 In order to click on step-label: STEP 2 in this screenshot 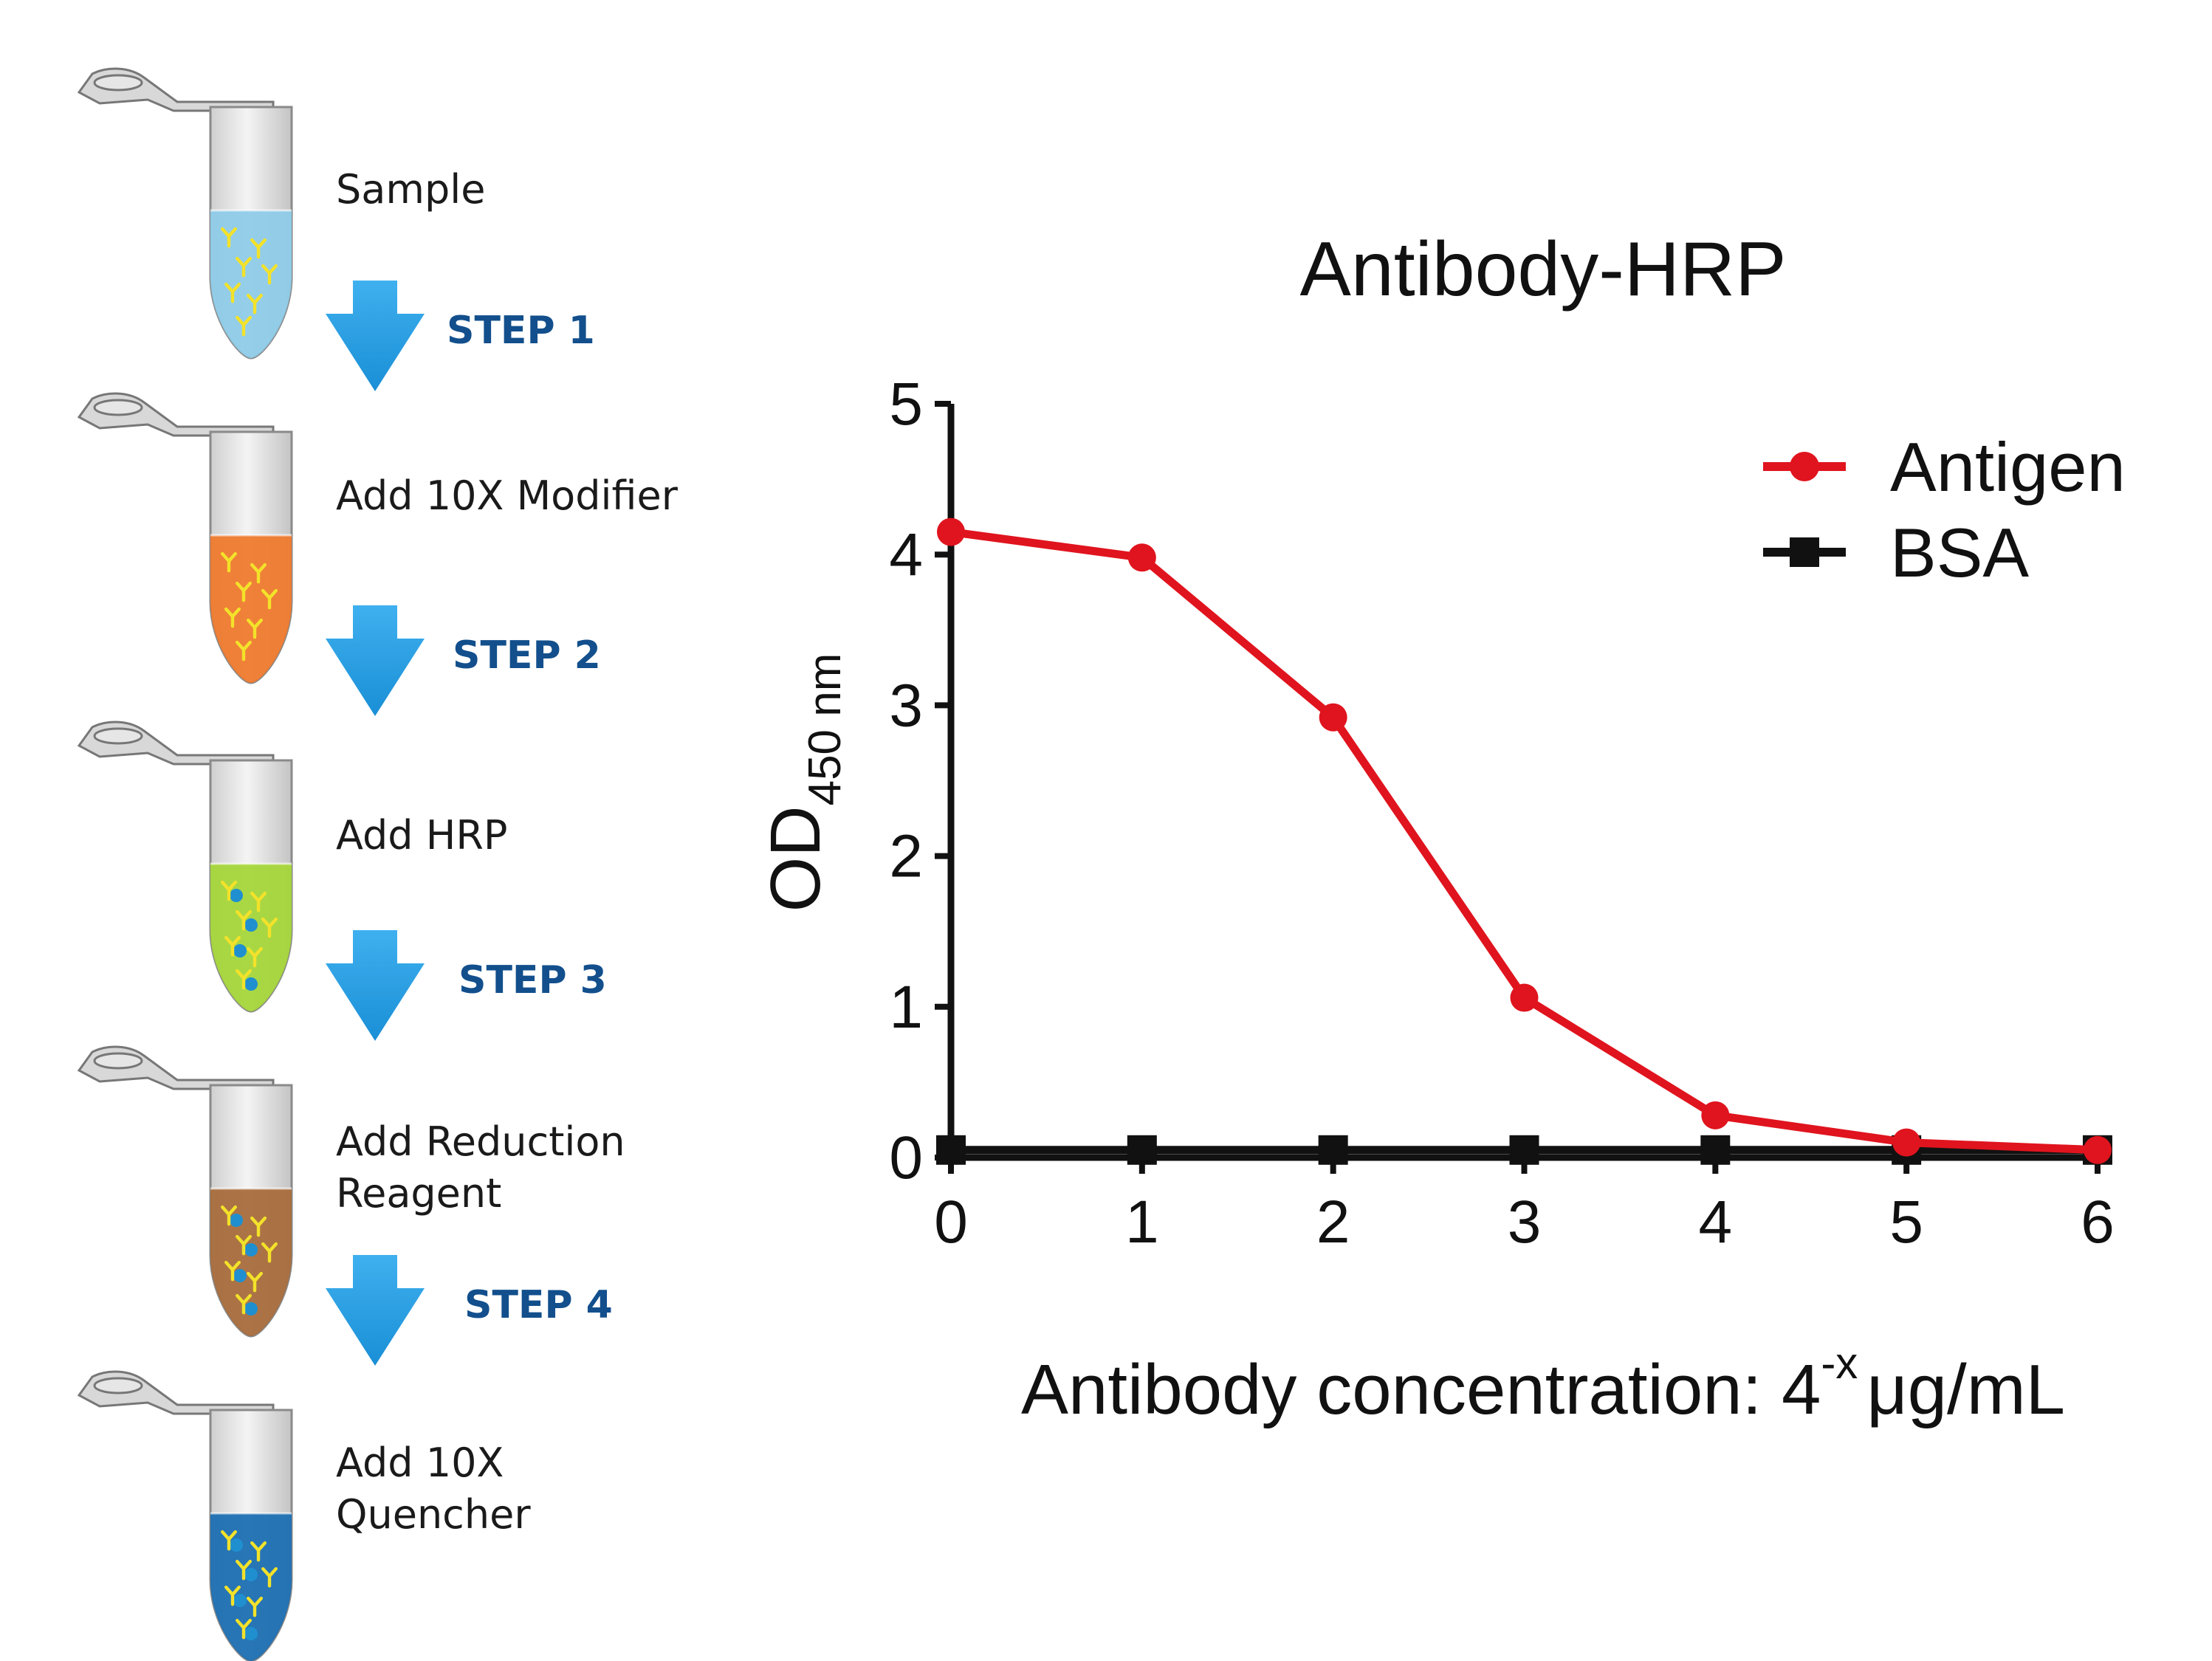, I will do `click(527, 655)`.